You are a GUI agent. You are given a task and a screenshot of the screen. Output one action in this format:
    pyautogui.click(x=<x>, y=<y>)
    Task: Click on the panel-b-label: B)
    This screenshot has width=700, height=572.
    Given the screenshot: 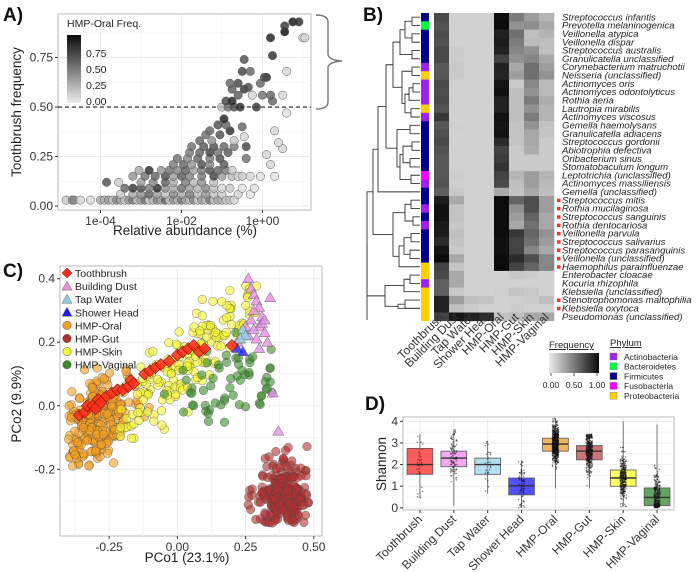 What is the action you would take?
    pyautogui.click(x=373, y=15)
    